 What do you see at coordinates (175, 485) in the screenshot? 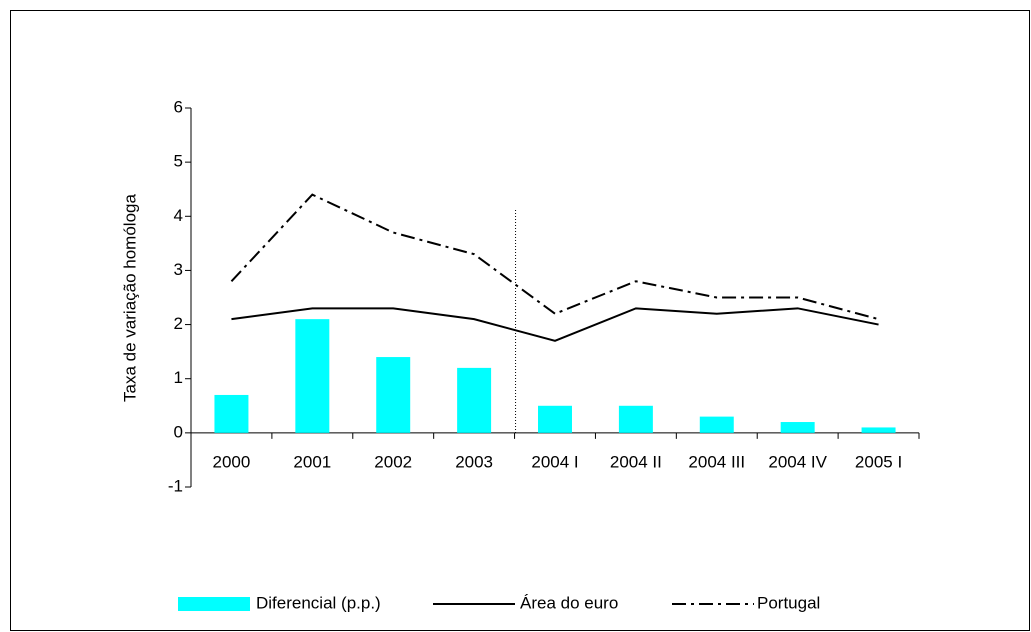
I see `y-tick-label: -1` at bounding box center [175, 485].